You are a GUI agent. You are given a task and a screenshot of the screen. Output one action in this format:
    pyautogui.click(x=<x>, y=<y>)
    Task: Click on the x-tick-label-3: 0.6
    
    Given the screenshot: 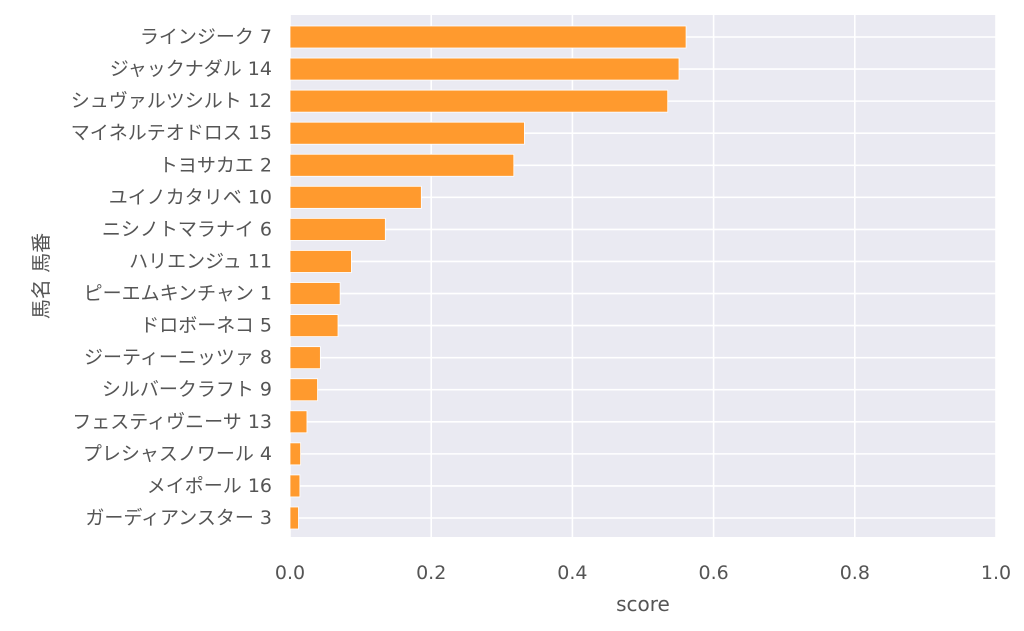 What is the action you would take?
    pyautogui.click(x=713, y=573)
    